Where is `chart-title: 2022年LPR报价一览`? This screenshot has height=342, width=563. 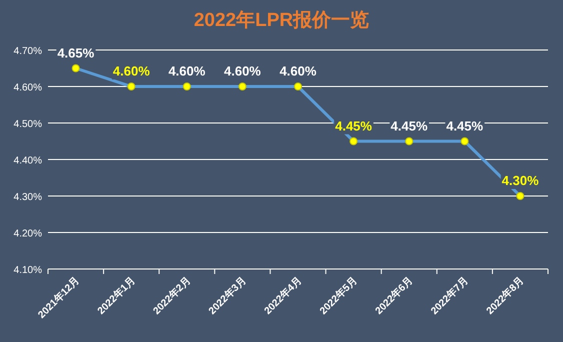 chart-title: 2022年LPR报价一览 is located at coordinates (282, 20).